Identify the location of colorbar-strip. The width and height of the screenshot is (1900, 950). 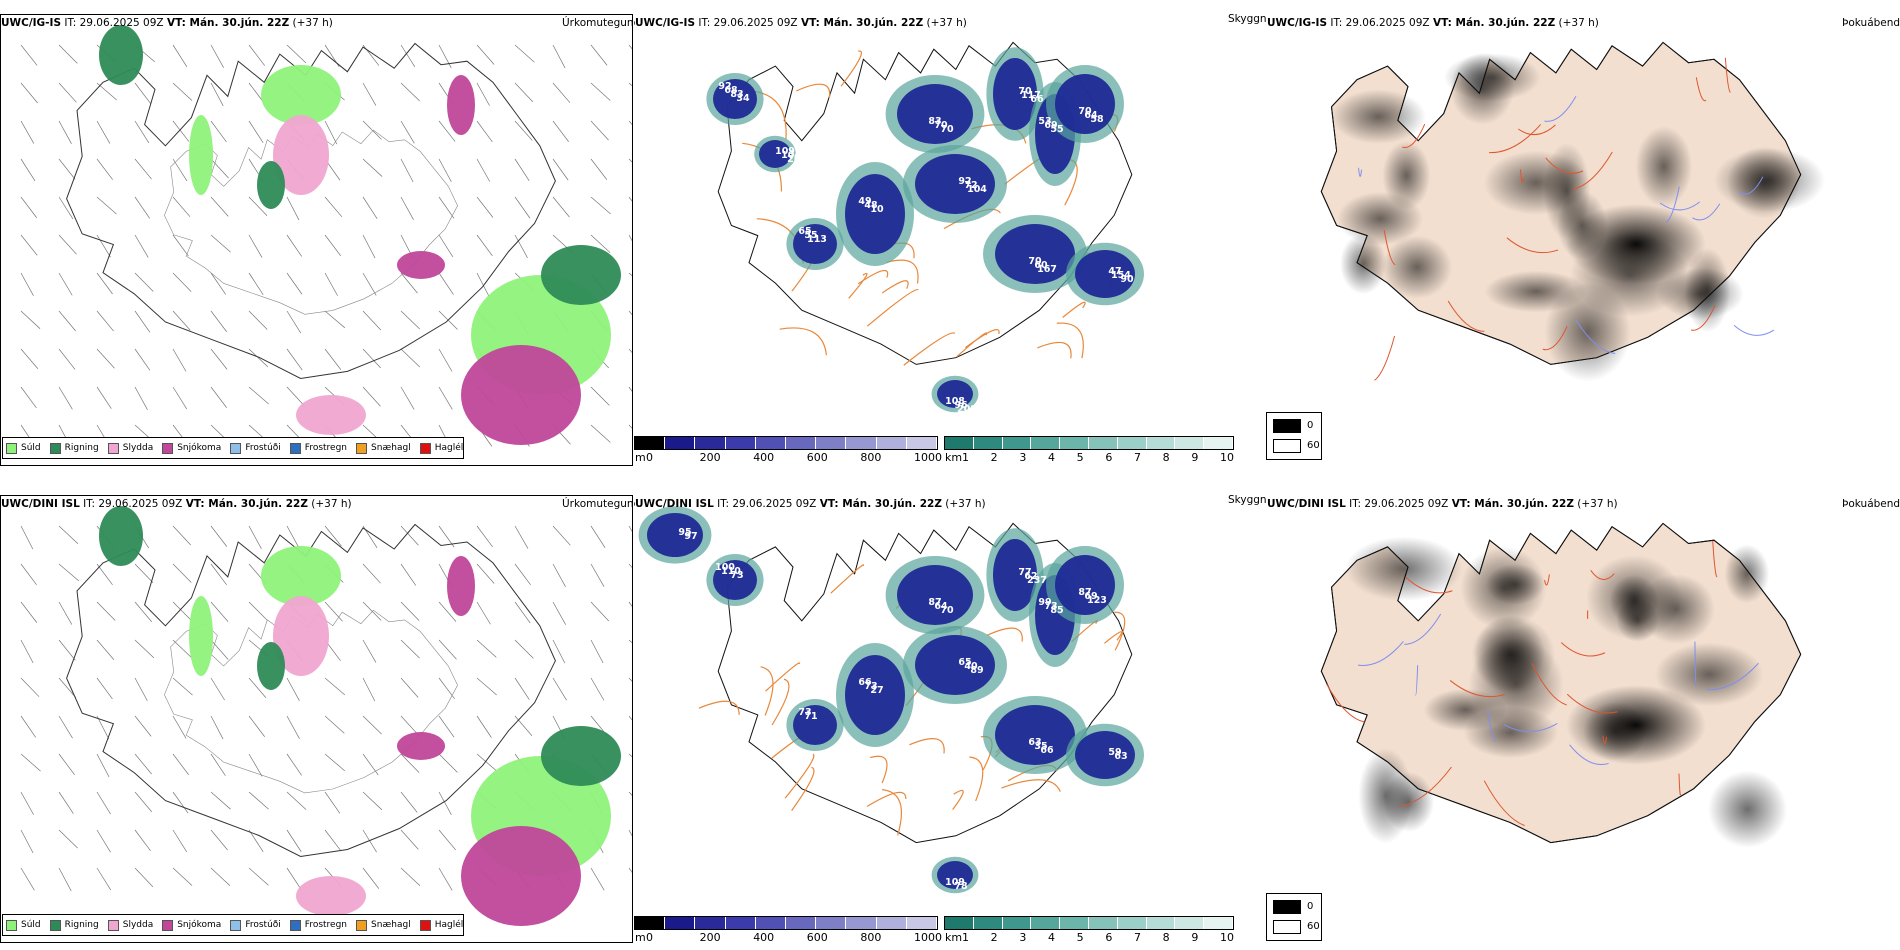
(1089, 923).